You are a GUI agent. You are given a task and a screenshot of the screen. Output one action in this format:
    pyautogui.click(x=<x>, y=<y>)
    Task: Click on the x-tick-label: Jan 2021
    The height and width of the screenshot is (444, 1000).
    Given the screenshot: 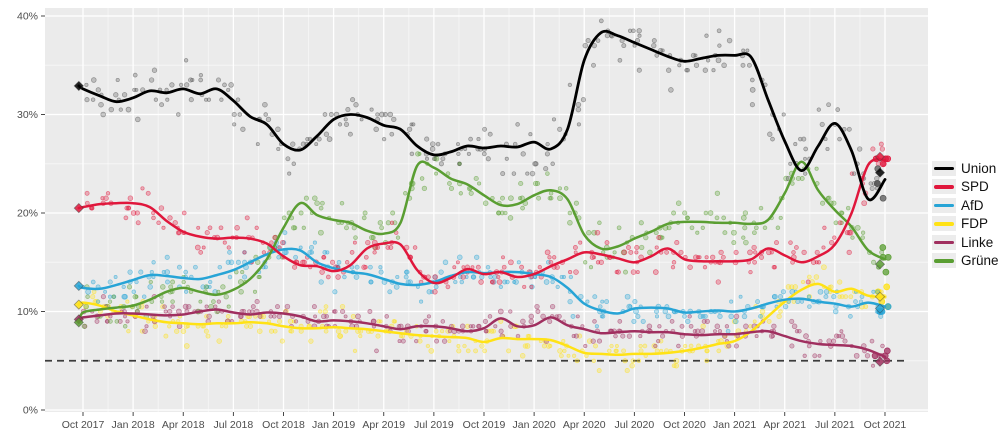 What is the action you would take?
    pyautogui.click(x=734, y=425)
    